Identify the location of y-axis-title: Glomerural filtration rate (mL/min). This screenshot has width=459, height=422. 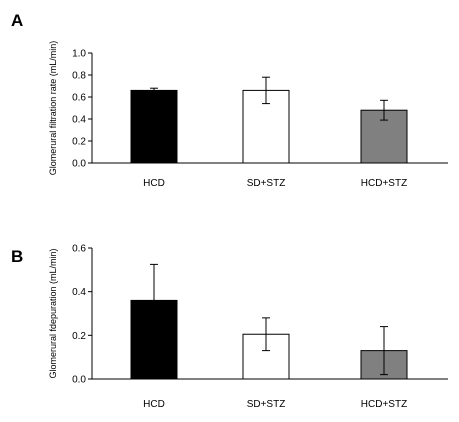
(53, 108).